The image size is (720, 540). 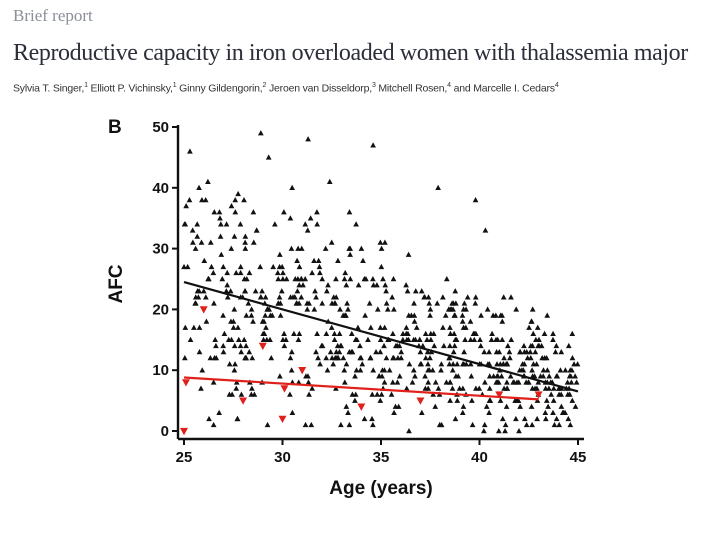 What do you see at coordinates (221, 88) in the screenshot?
I see `author-name: Ginny Gildengorin,` at bounding box center [221, 88].